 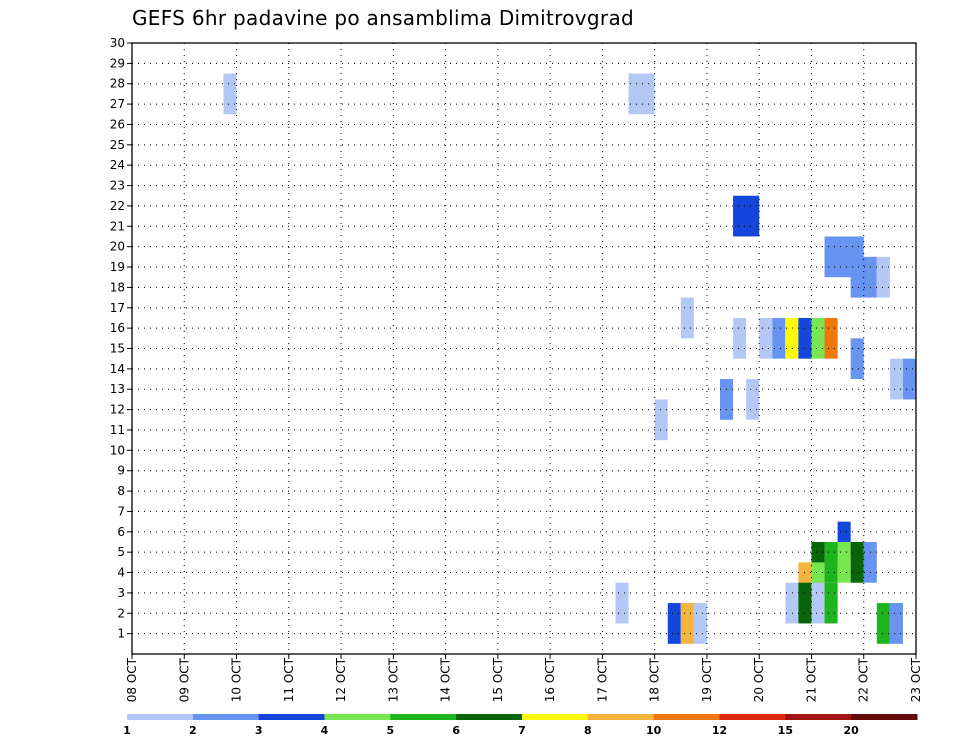 What do you see at coordinates (393, 679) in the screenshot?
I see `x-tick-label: 13 OCT` at bounding box center [393, 679].